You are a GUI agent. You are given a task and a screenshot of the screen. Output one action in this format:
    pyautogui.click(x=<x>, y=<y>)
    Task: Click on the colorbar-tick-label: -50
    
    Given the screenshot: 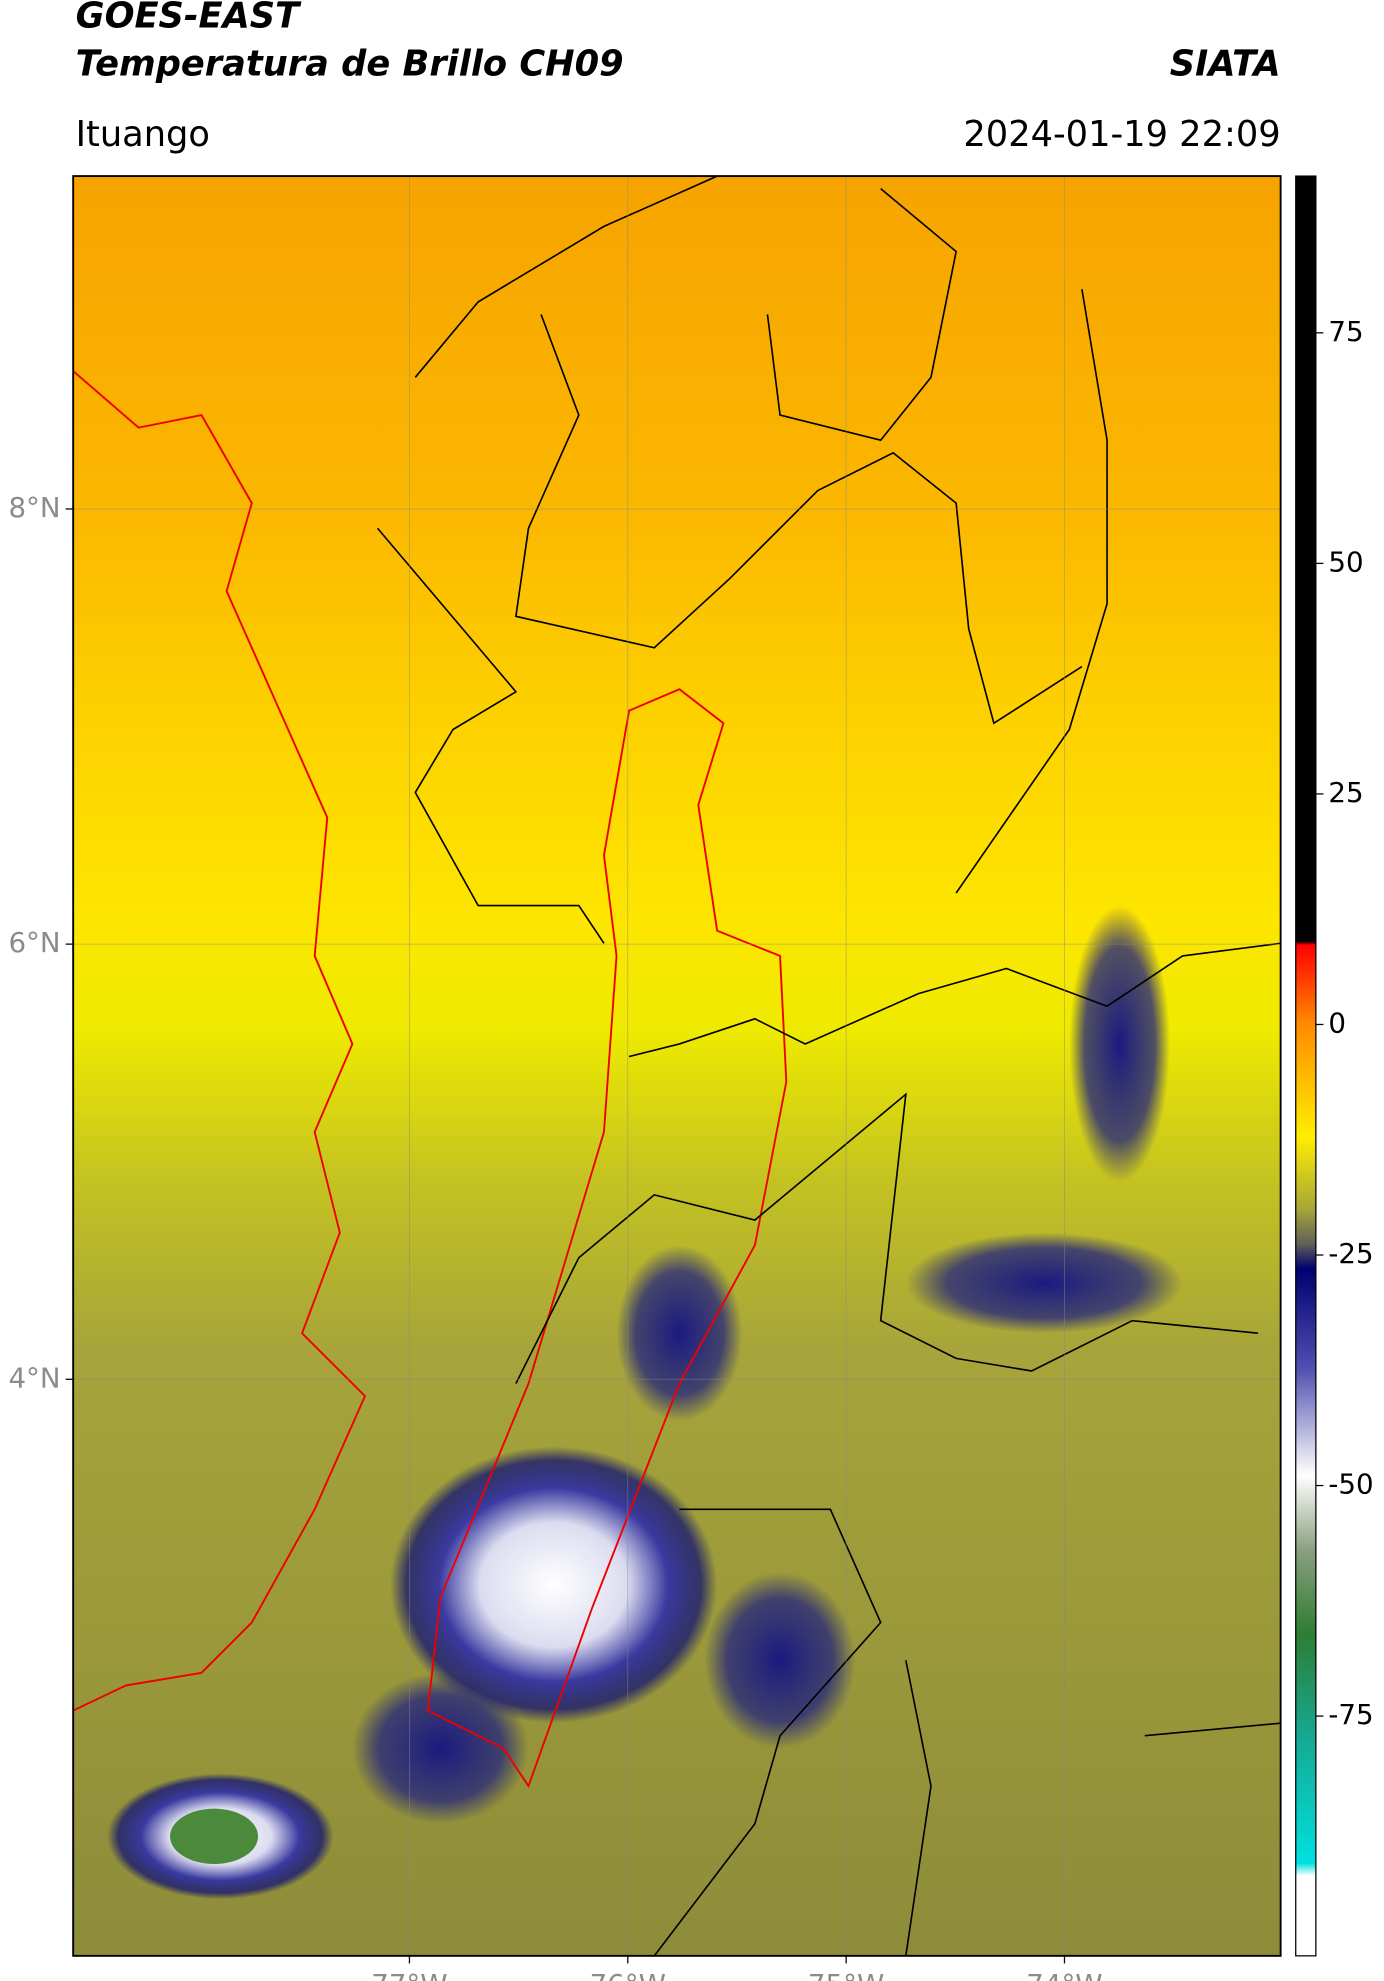 What is the action you would take?
    pyautogui.click(x=1350, y=1484)
    